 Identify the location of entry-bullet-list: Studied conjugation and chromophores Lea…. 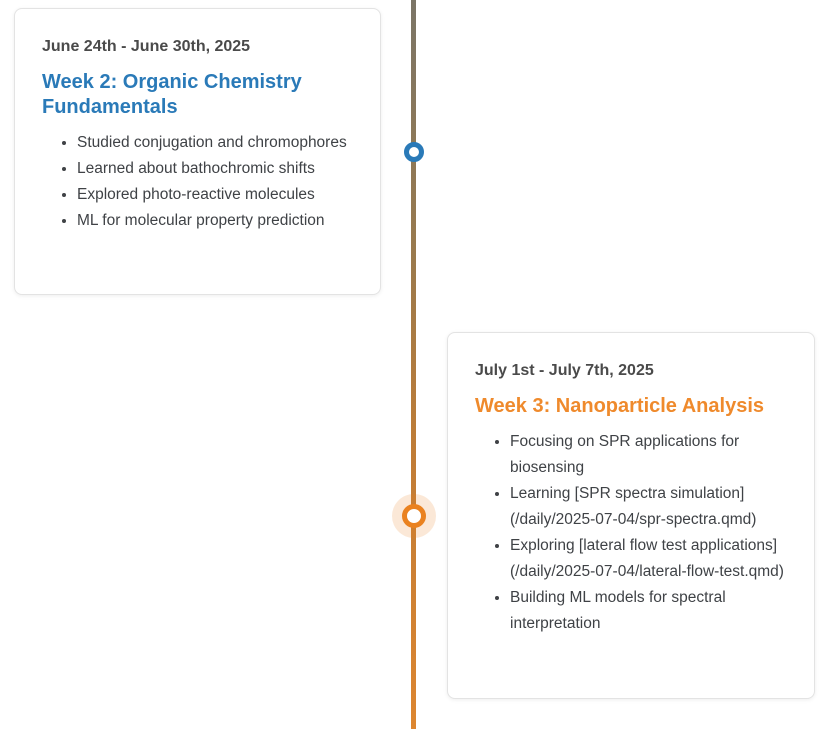
(197, 182).